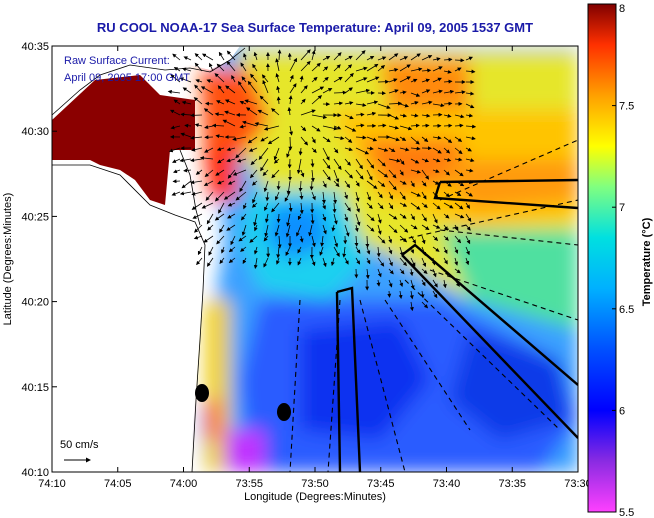 This screenshot has height=518, width=654. Describe the element at coordinates (626, 512) in the screenshot. I see `colorbar-tick-label: 5.5` at that location.